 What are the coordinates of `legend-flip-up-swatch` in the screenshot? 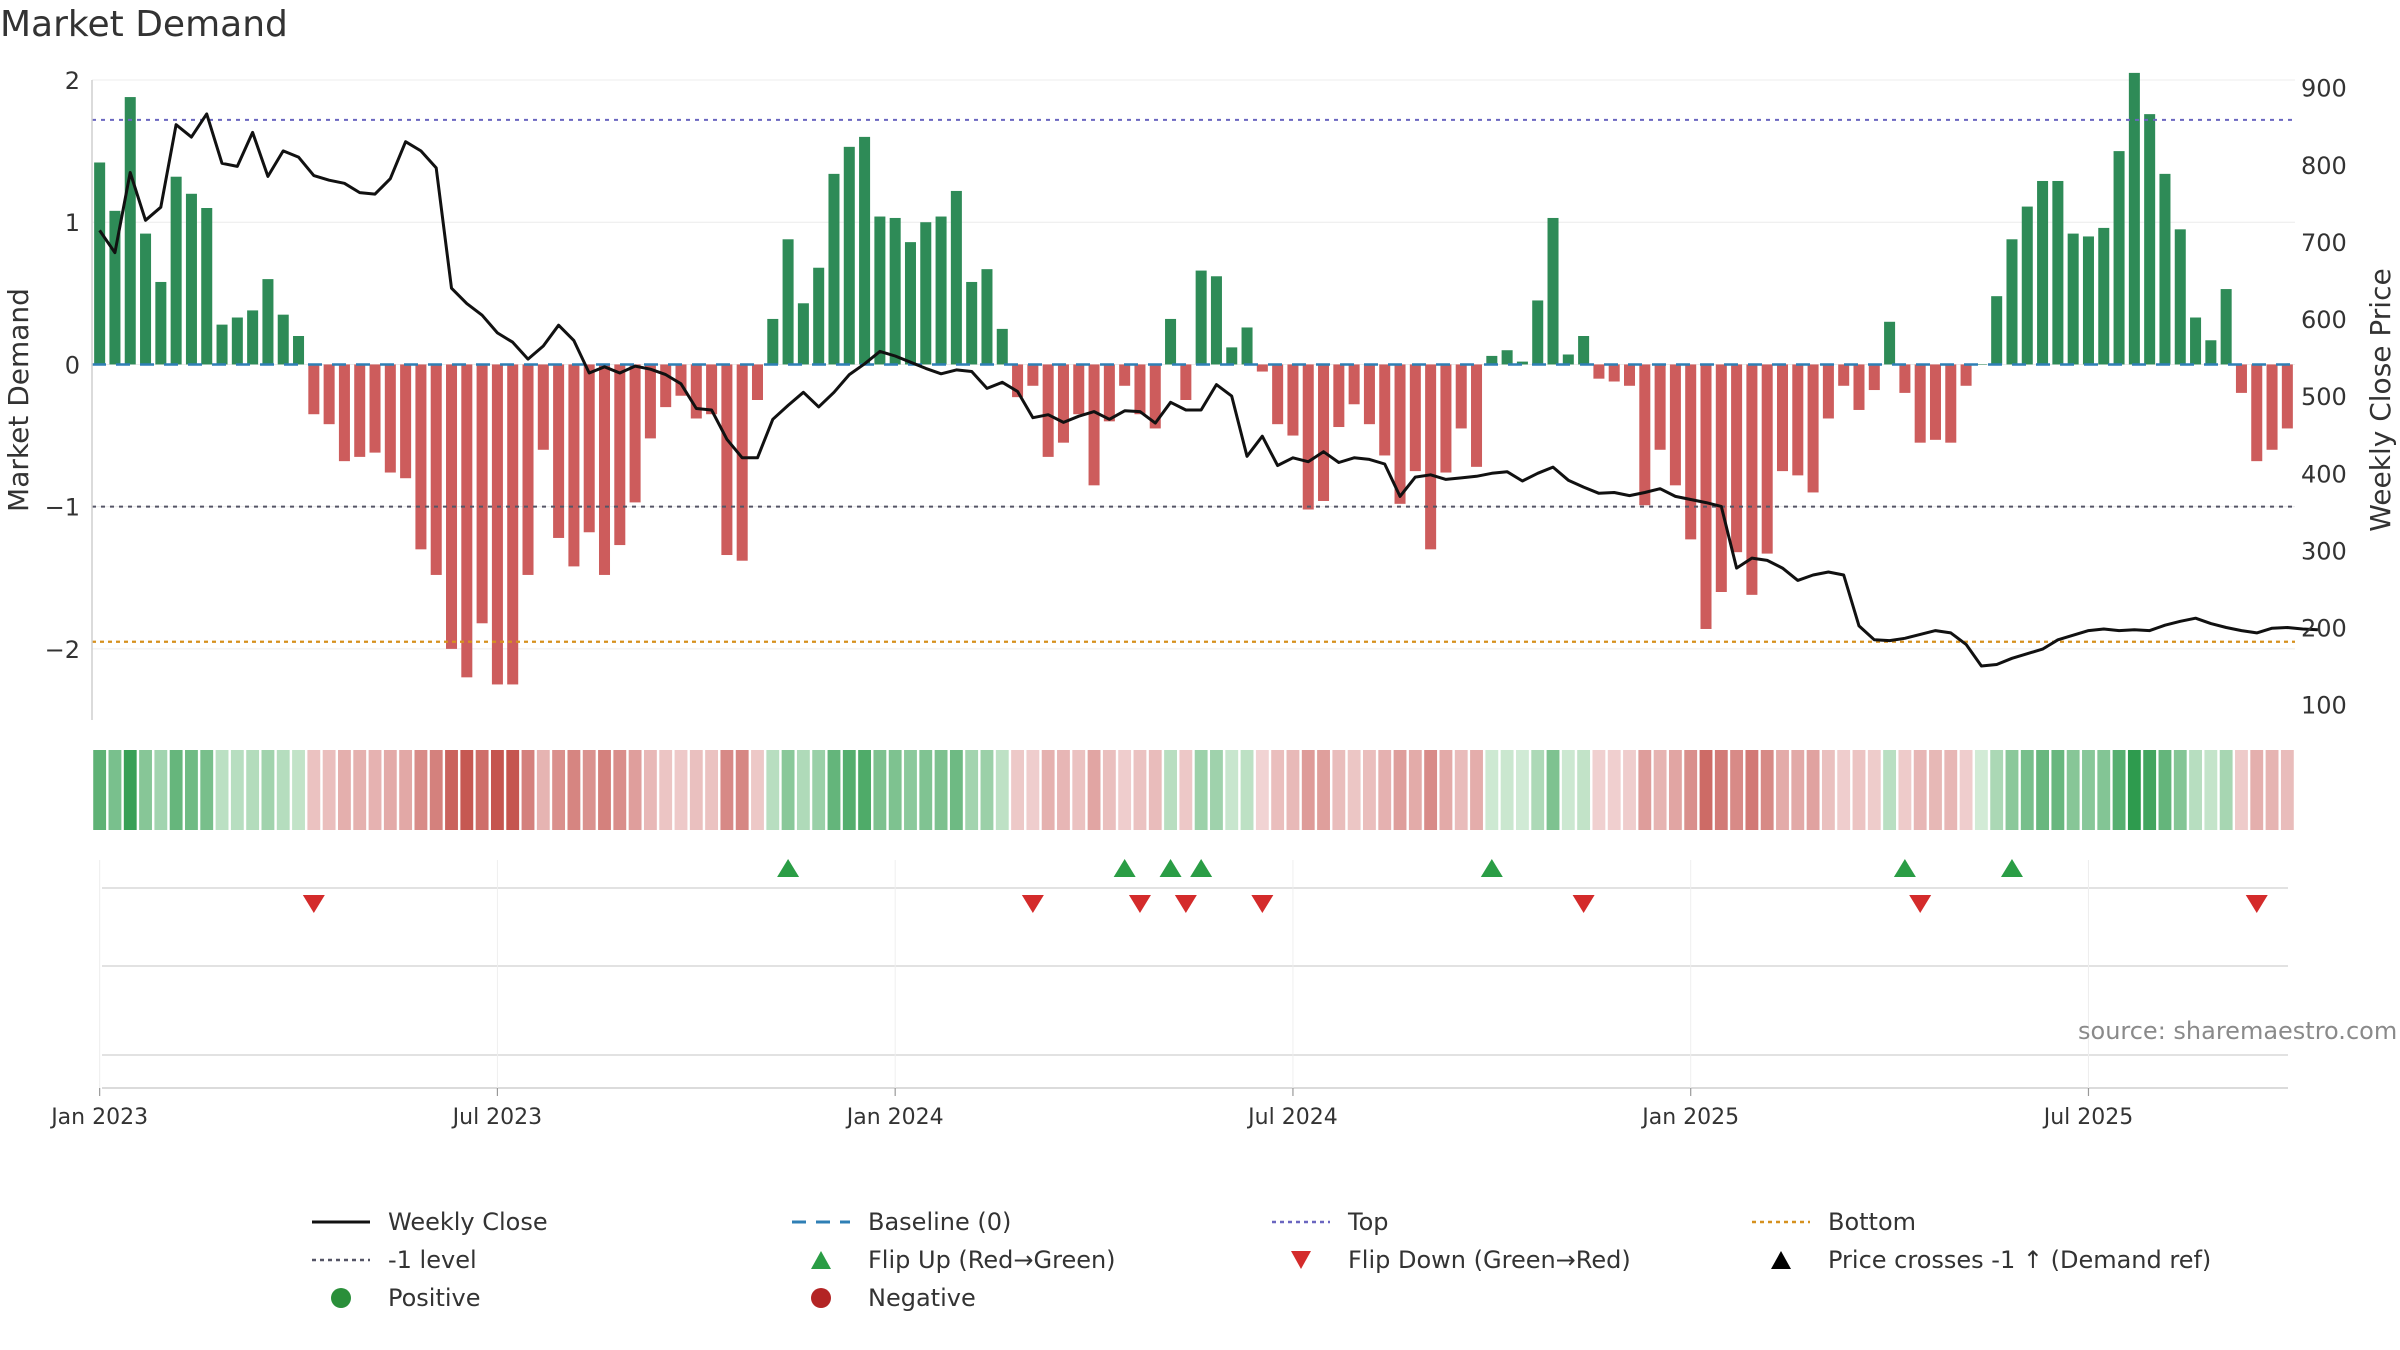 It's located at (821, 1260).